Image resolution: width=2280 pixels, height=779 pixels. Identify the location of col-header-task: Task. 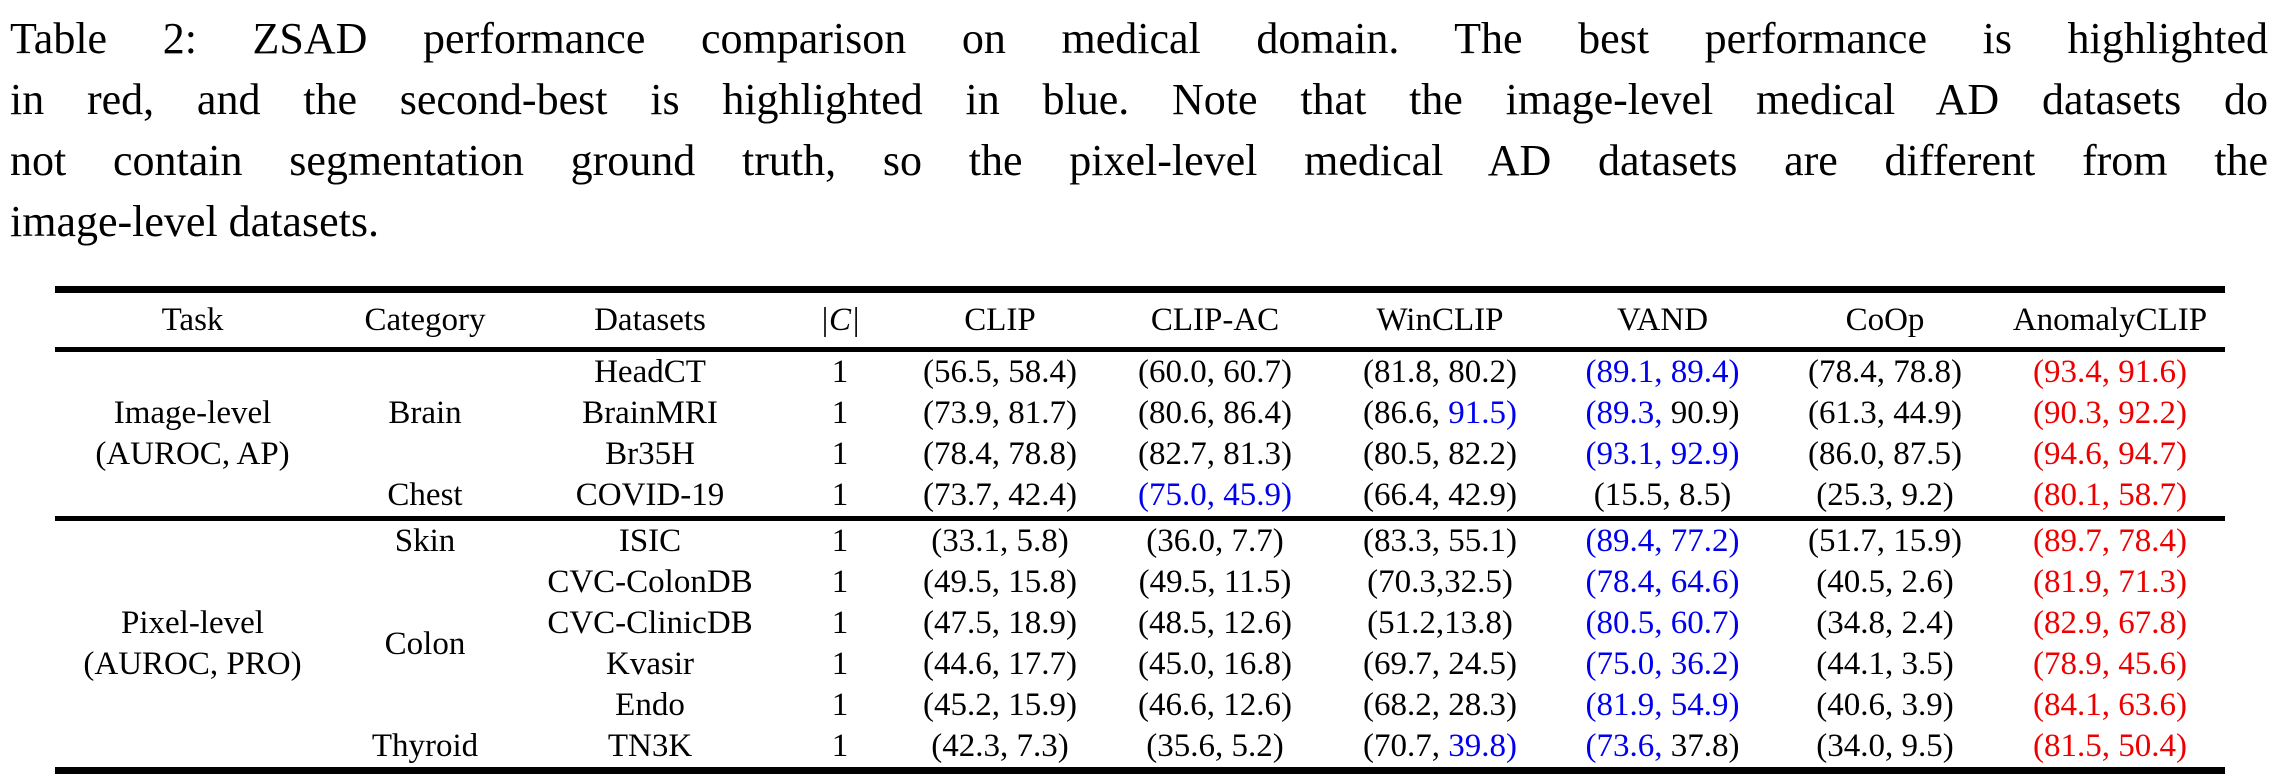
(192, 320).